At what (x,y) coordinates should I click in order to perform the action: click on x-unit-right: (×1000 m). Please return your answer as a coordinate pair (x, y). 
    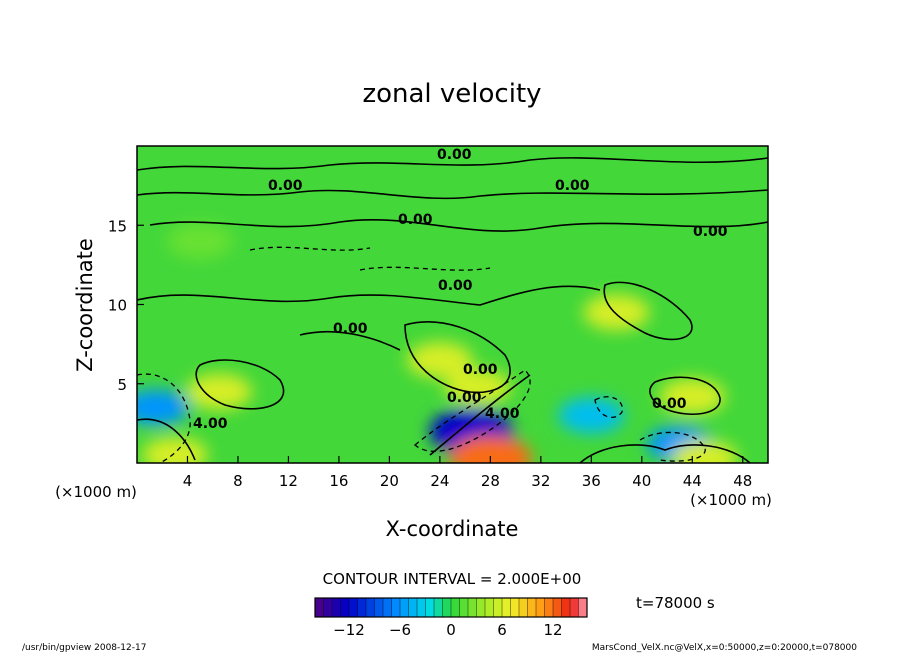
    Looking at the image, I should click on (731, 500).